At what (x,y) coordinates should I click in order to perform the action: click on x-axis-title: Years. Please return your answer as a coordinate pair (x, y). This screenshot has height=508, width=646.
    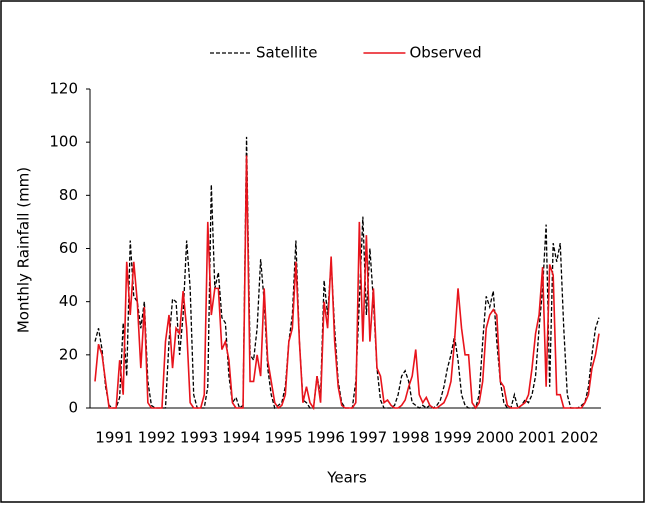
    Looking at the image, I should click on (346, 478).